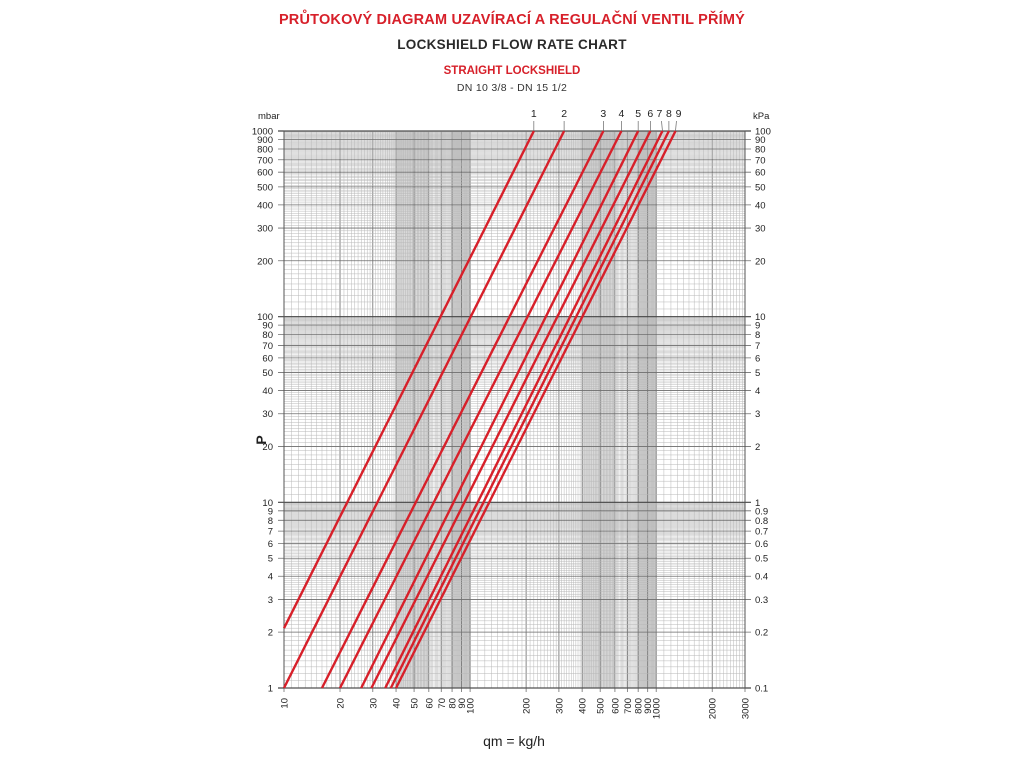 This screenshot has width=1024, height=768. Describe the element at coordinates (761, 600) in the screenshot. I see `y-tick-label-right: 0.3` at that location.